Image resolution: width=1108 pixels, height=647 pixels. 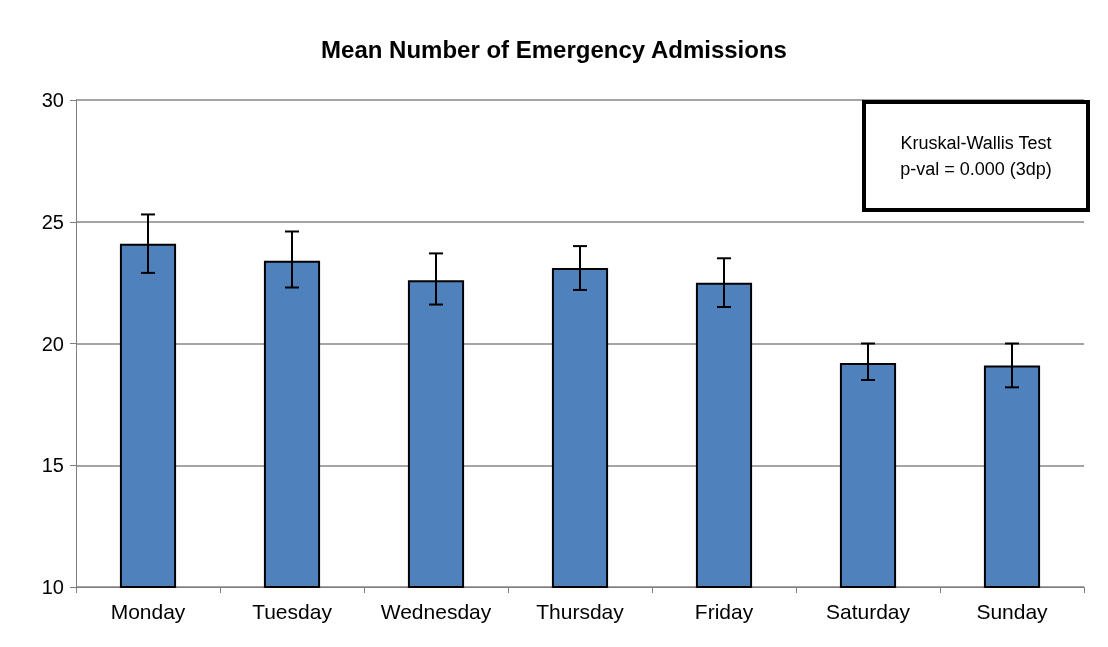 What do you see at coordinates (868, 611) in the screenshot?
I see `x-tick-label: Saturday` at bounding box center [868, 611].